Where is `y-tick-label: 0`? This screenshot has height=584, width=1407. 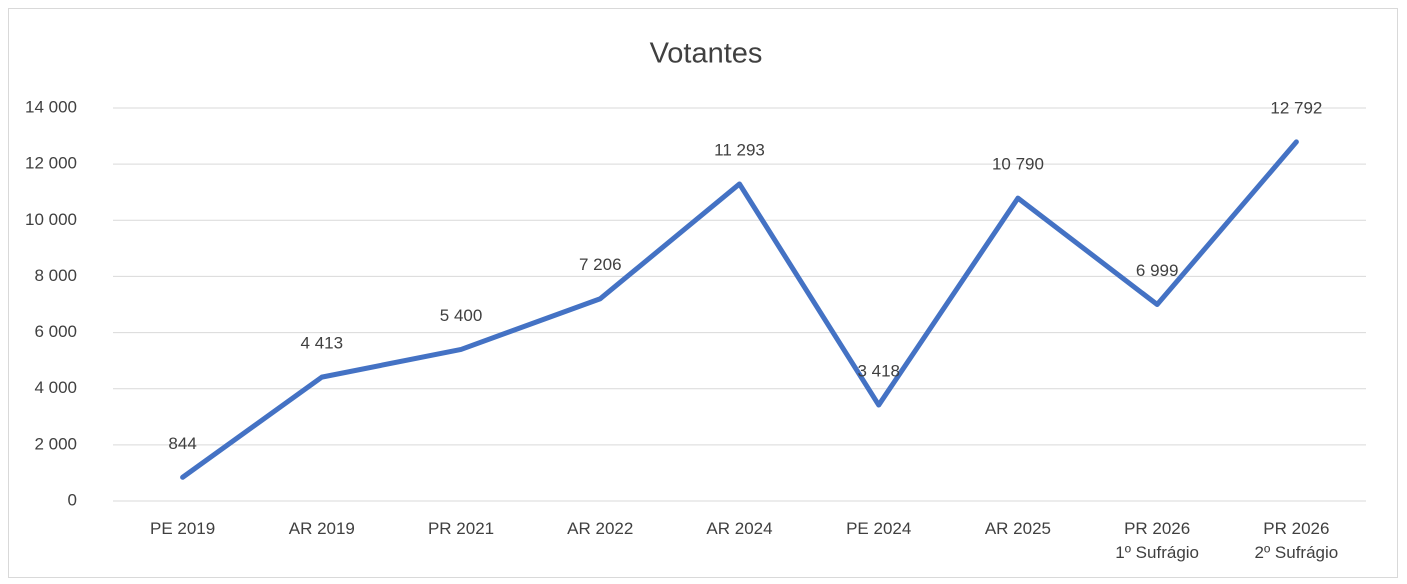
y-tick-label: 0 is located at coordinates (72, 499).